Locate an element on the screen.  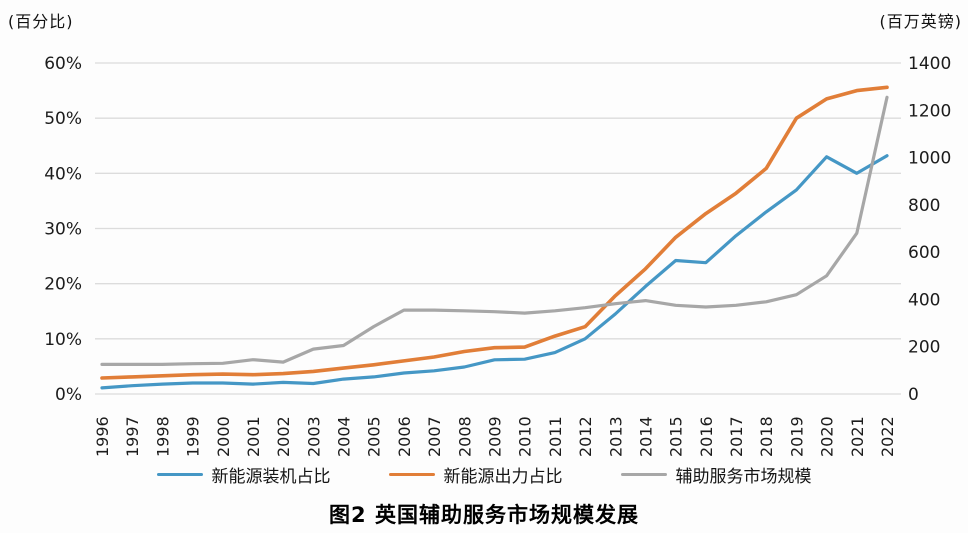
legend-item-market-size: 辅助服务市场规模 is located at coordinates (716, 474).